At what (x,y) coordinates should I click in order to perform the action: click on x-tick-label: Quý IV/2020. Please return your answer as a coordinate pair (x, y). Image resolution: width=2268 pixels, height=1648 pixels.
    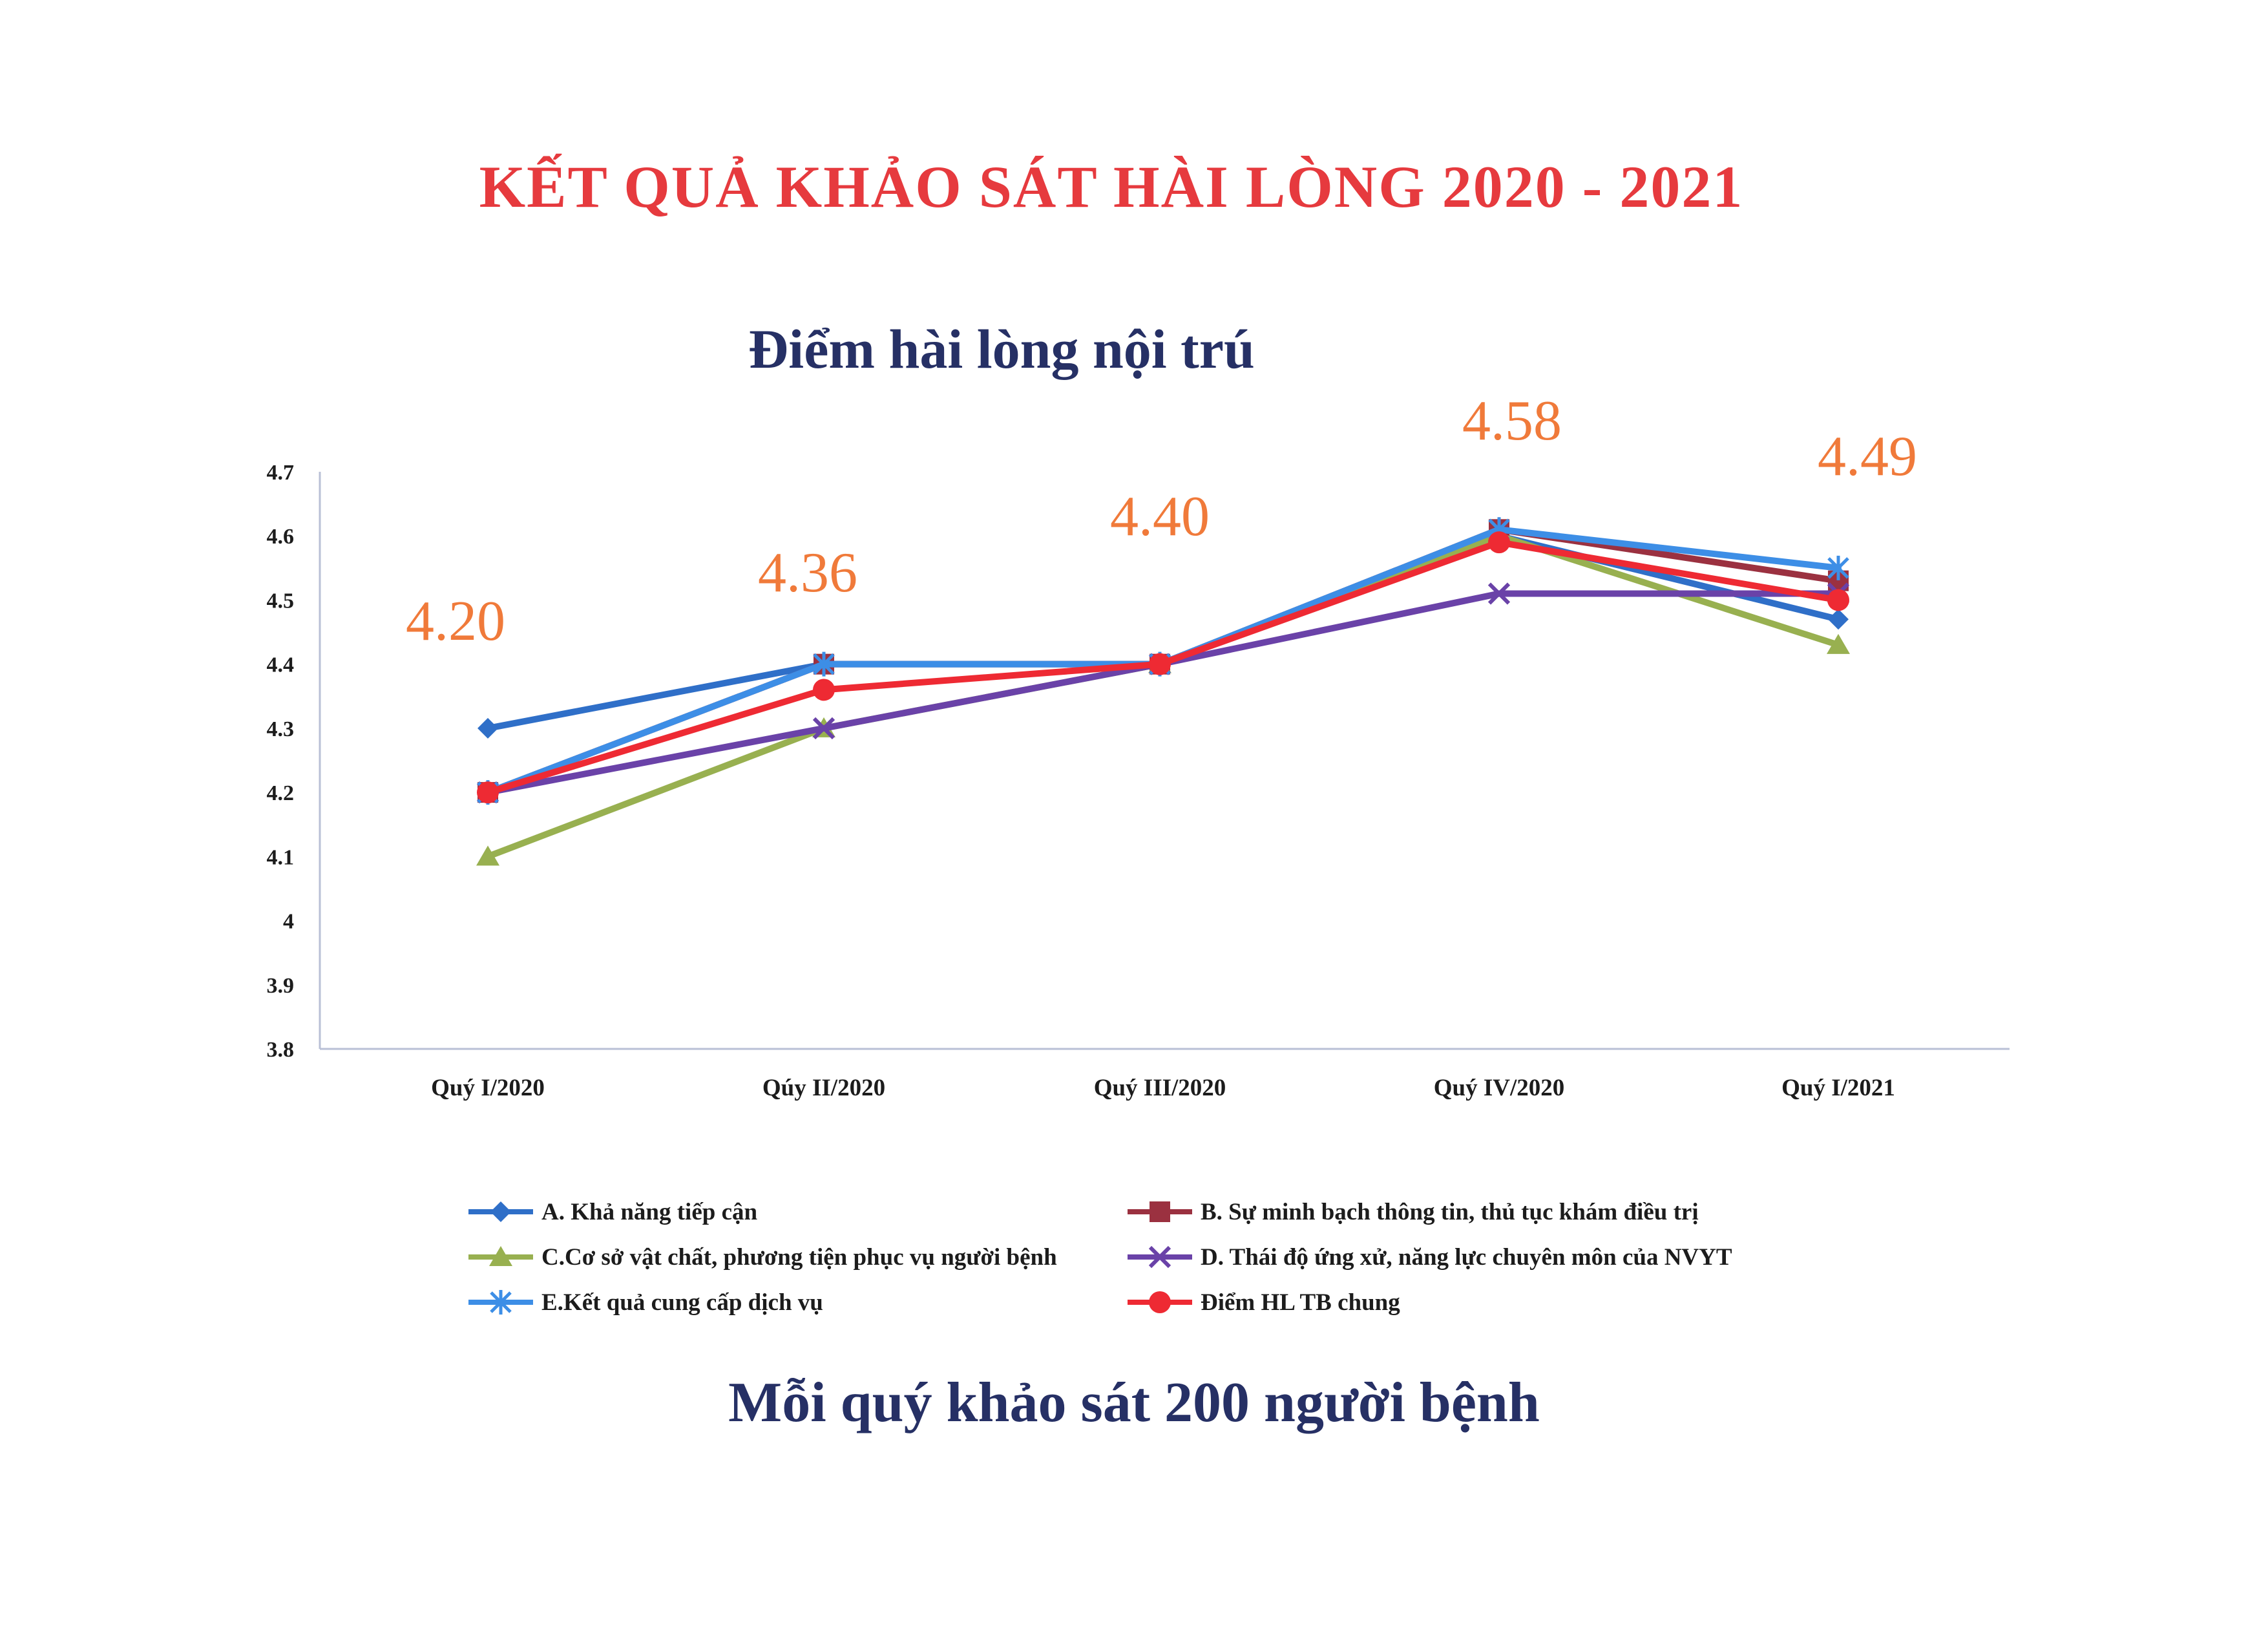
    Looking at the image, I should click on (1499, 1088).